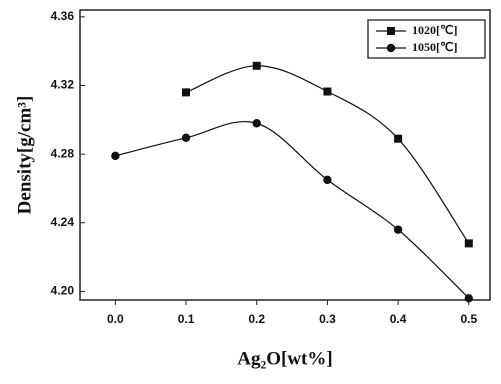 The width and height of the screenshot is (501, 384). Describe the element at coordinates (398, 319) in the screenshot. I see `x-tick-label: 0.4` at that location.